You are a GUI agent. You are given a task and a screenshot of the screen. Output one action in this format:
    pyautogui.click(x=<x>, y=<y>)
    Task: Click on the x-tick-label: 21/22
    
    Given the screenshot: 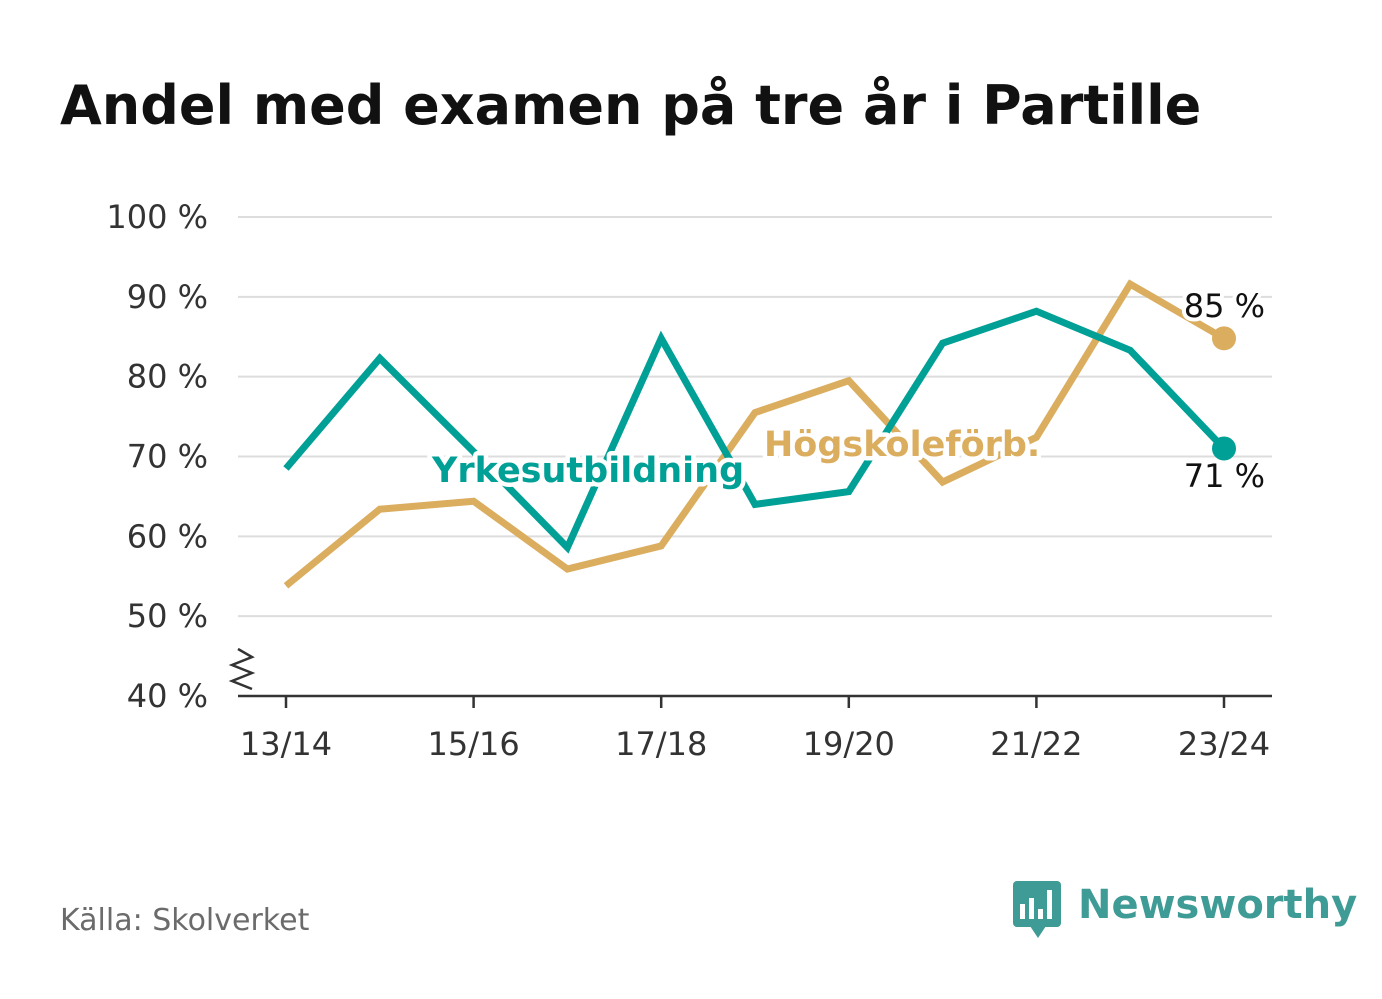 What is the action you would take?
    pyautogui.click(x=1036, y=744)
    